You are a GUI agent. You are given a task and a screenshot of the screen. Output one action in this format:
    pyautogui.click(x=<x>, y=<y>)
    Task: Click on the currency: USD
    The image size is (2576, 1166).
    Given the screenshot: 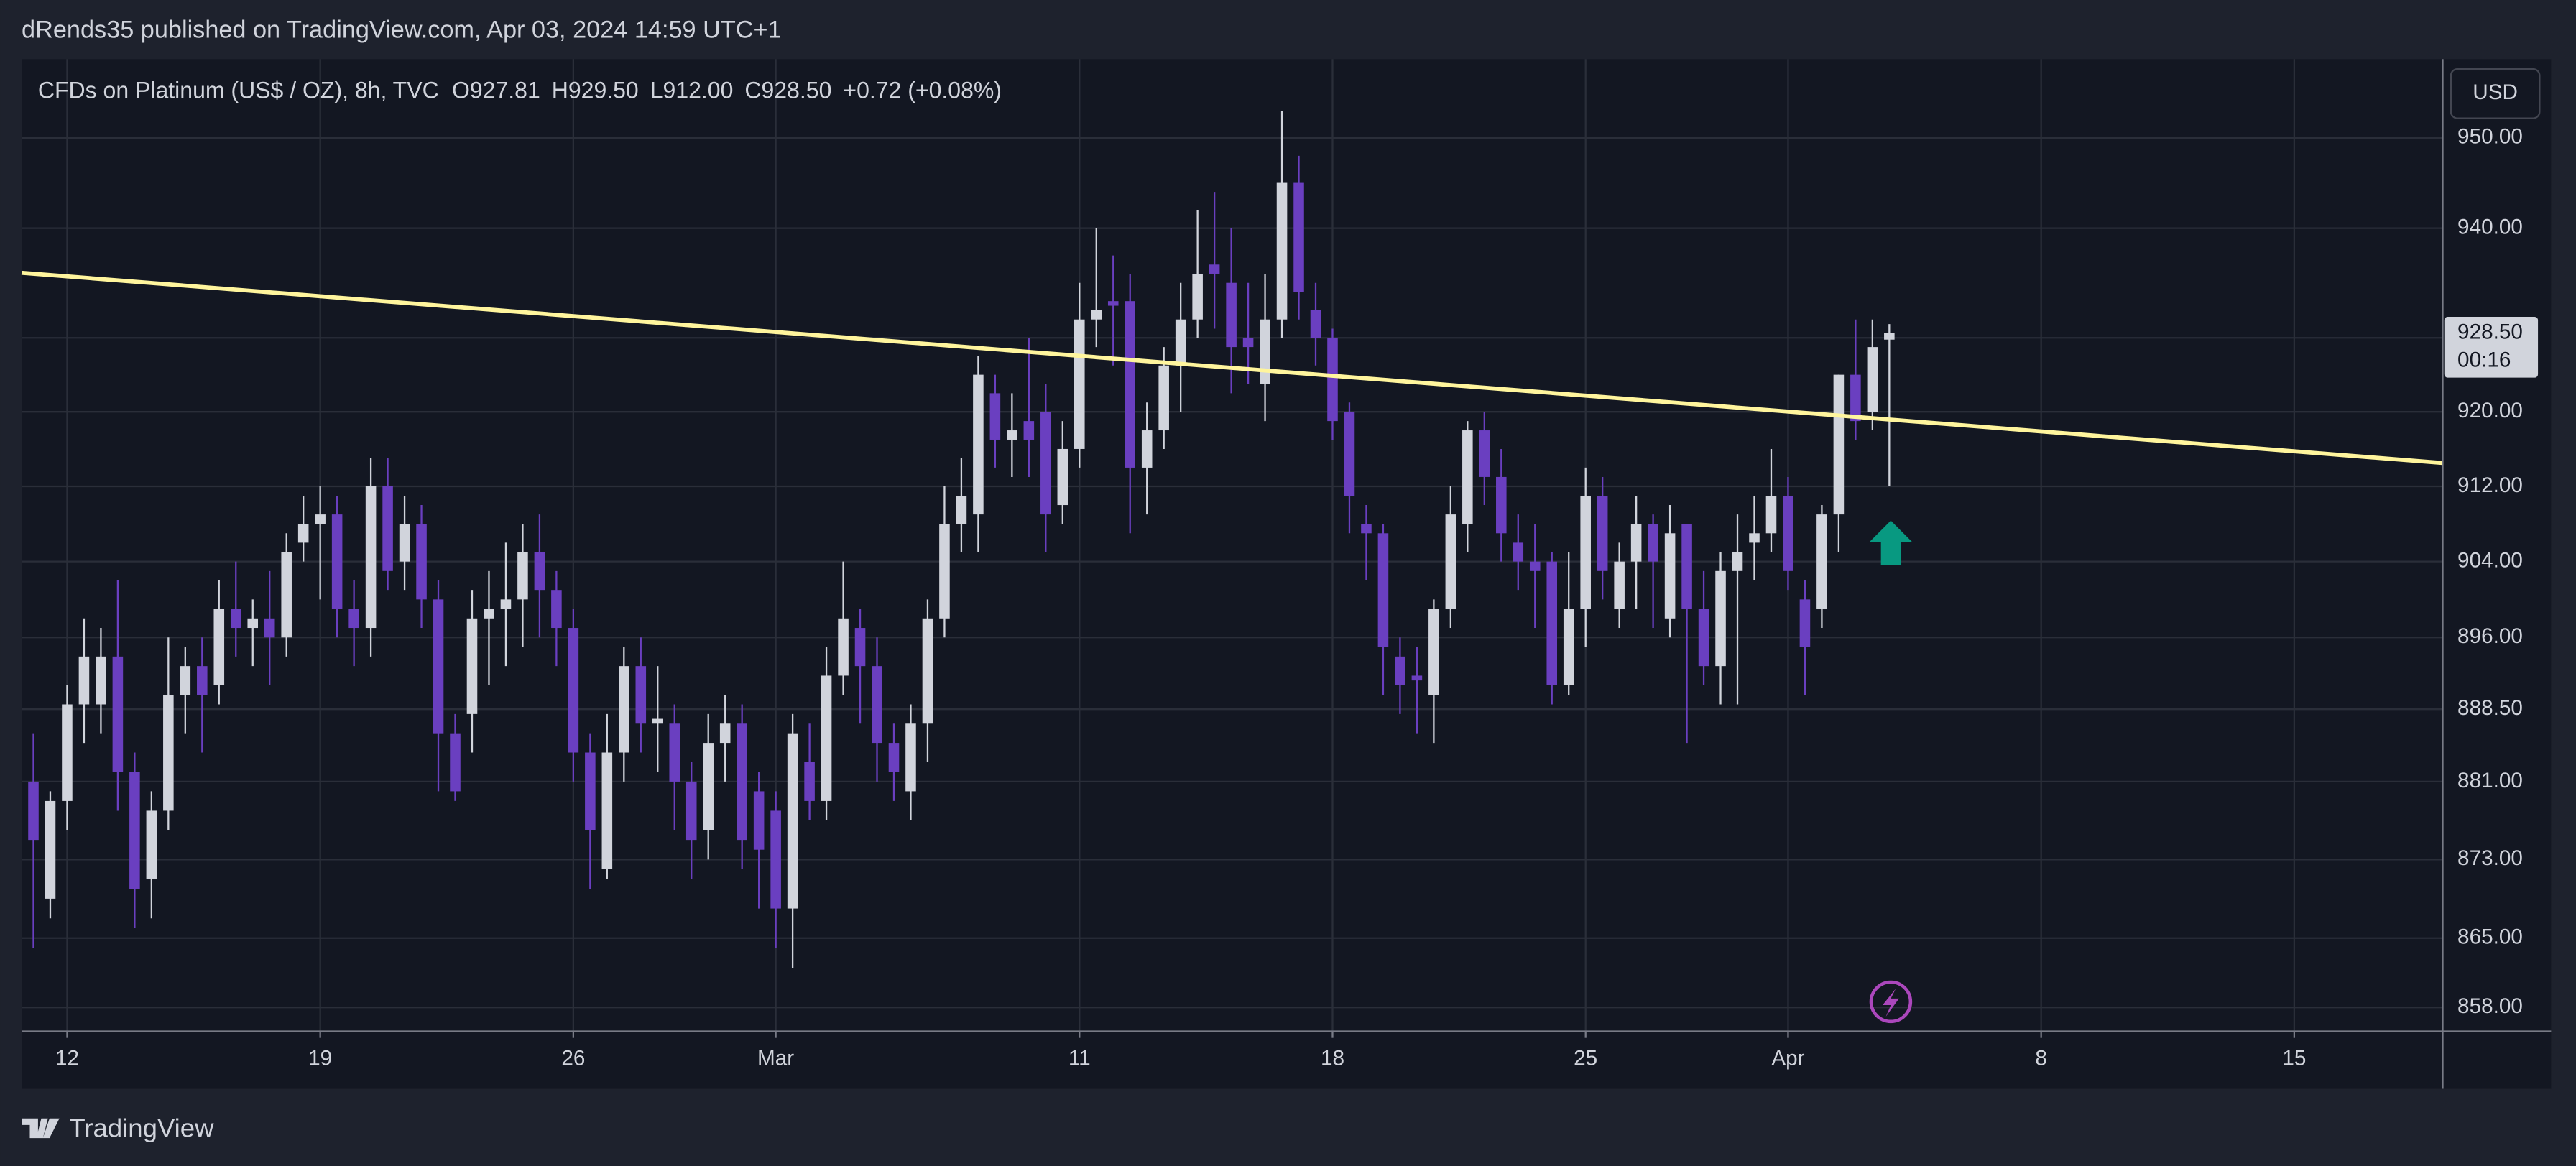 What is the action you would take?
    pyautogui.click(x=2495, y=92)
    